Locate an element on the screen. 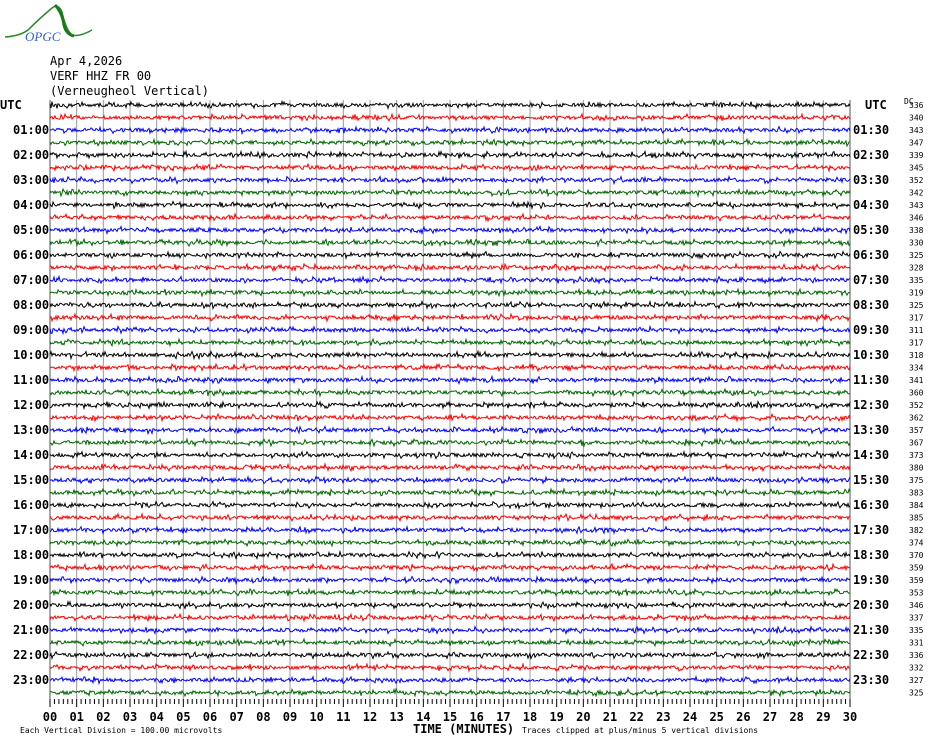 The width and height of the screenshot is (930, 744). dc-value: 374 is located at coordinates (916, 543).